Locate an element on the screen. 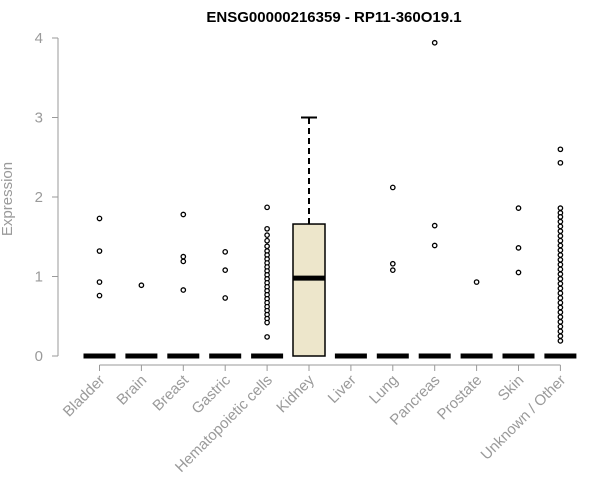 Image resolution: width=600 pixels, height=500 pixels. y-tick-label: 2 is located at coordinates (39, 197).